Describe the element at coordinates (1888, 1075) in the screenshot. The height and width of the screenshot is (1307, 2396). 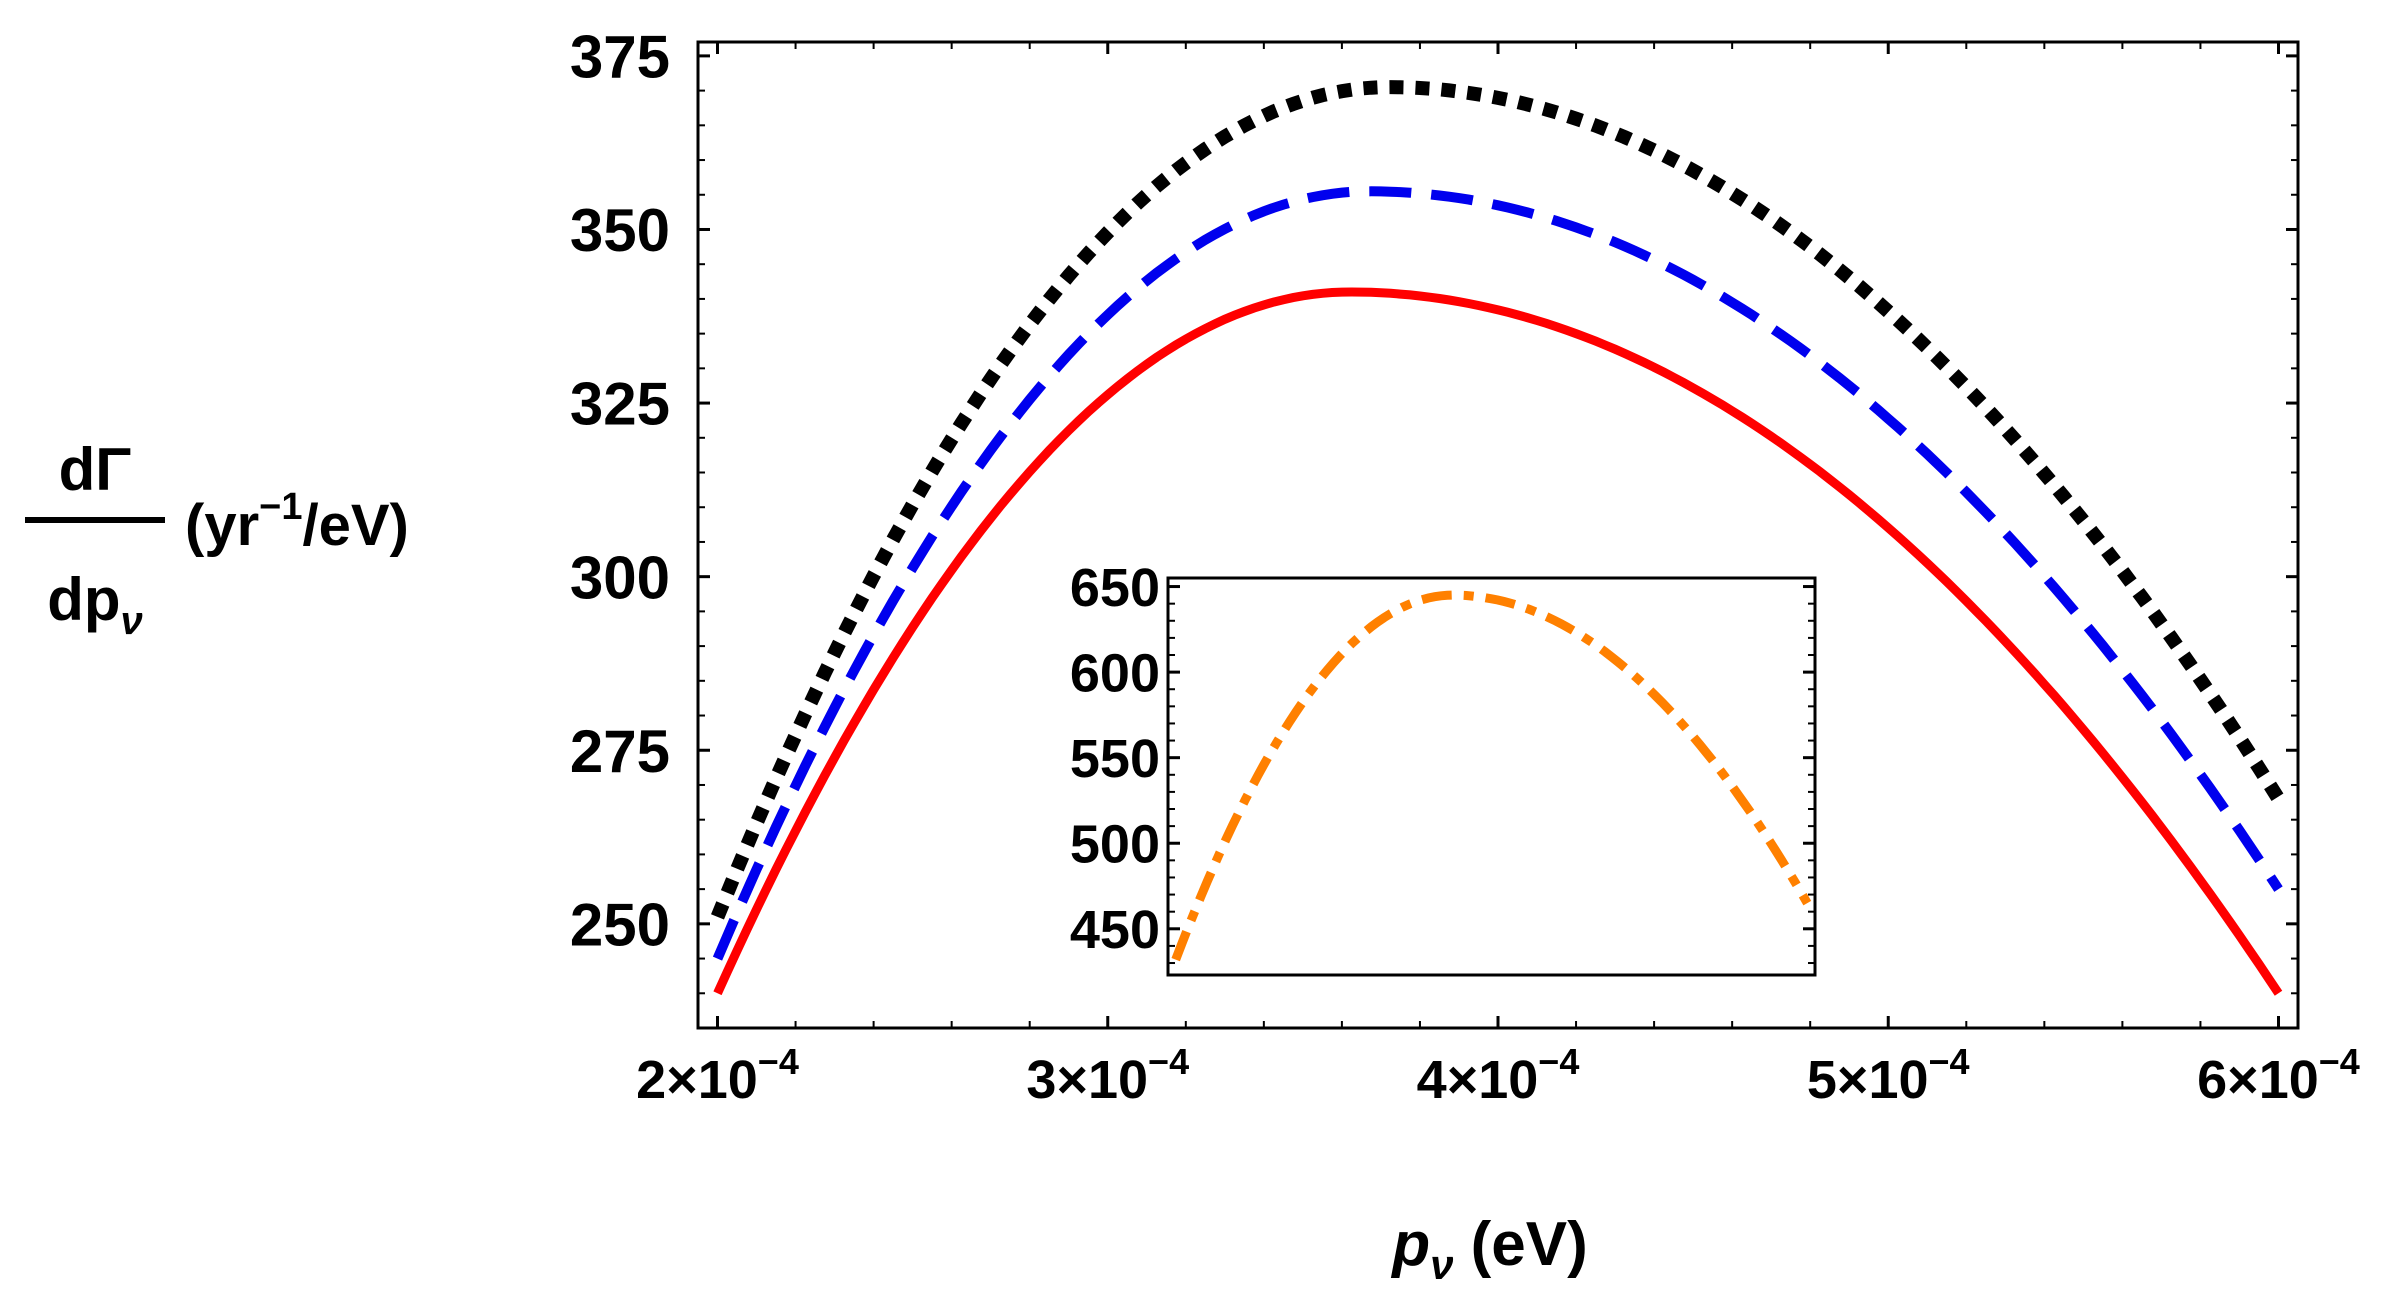
I see `main-x-tick-label: 5×10⁻⁴` at that location.